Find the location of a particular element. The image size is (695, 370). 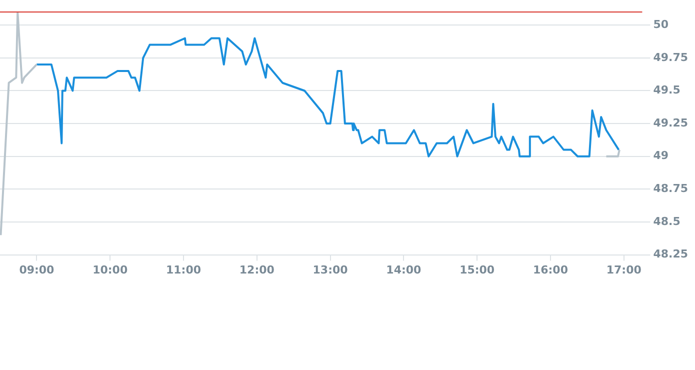

y-tick-label: 49 is located at coordinates (661, 155).